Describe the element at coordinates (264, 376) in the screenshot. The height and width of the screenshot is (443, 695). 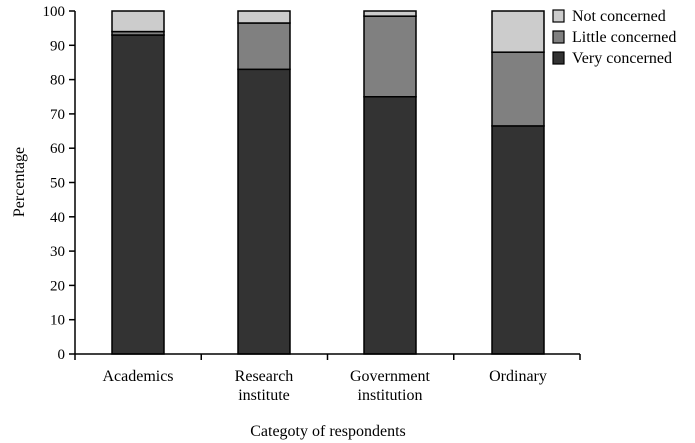
I see `x-category-label-line: Research` at that location.